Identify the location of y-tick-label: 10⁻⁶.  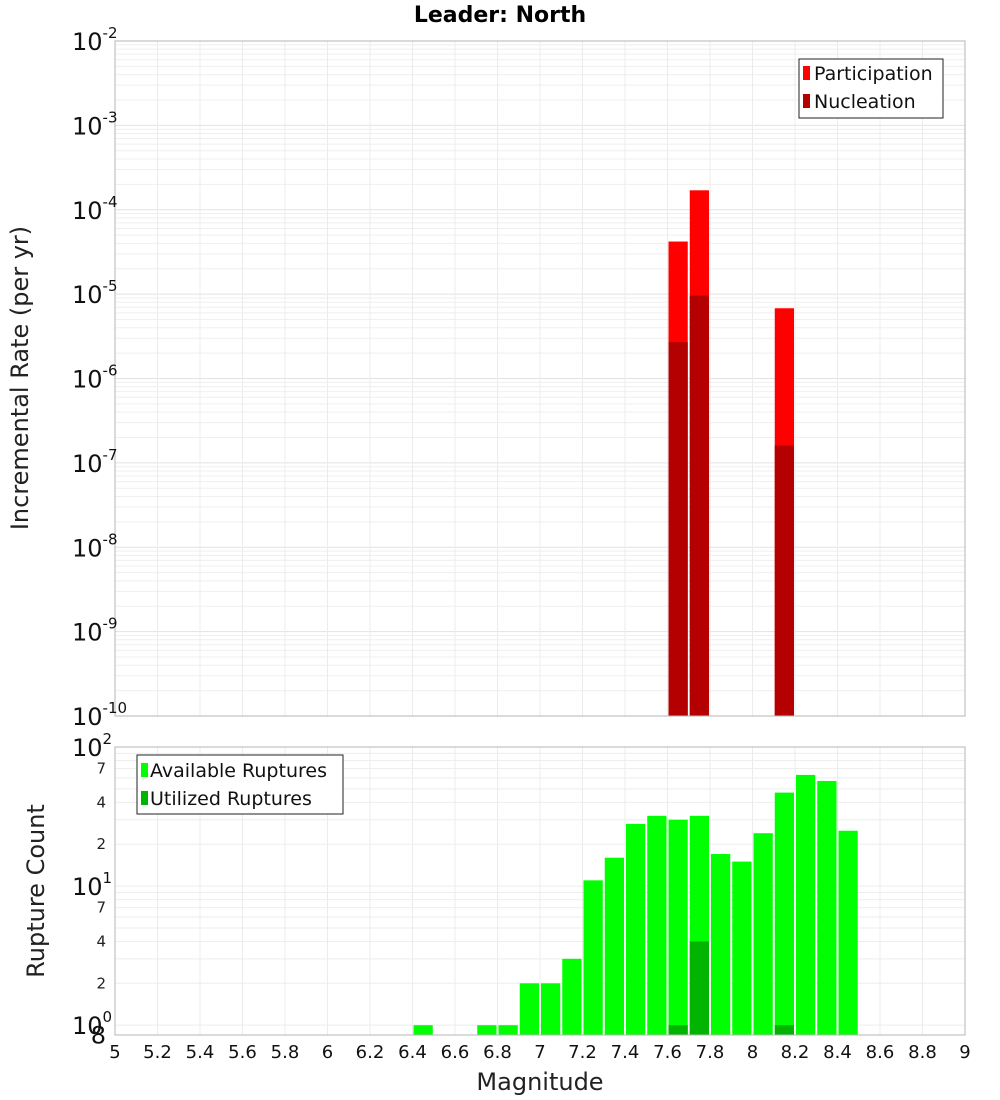
(95, 378).